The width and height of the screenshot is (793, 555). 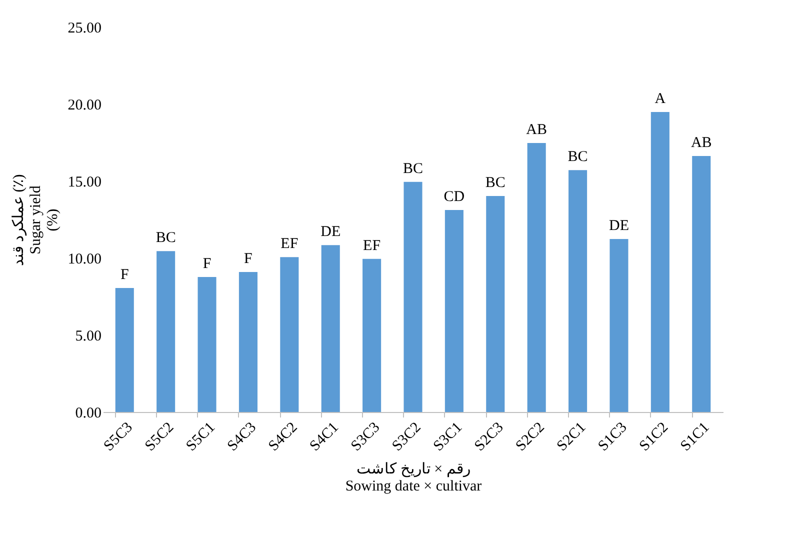 What do you see at coordinates (88, 414) in the screenshot?
I see `y-tick-label: 0.00` at bounding box center [88, 414].